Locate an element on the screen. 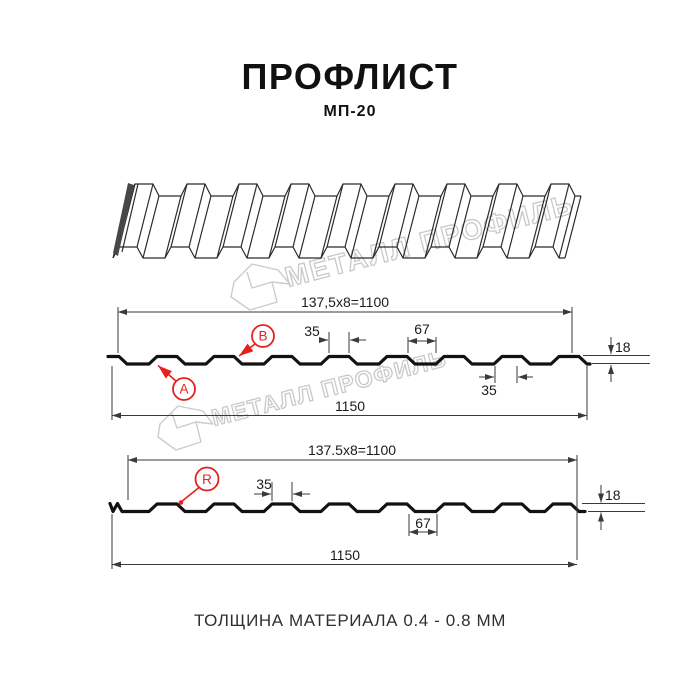 This screenshot has width=700, height=700. sheet-cut-edge is located at coordinates (123, 219).